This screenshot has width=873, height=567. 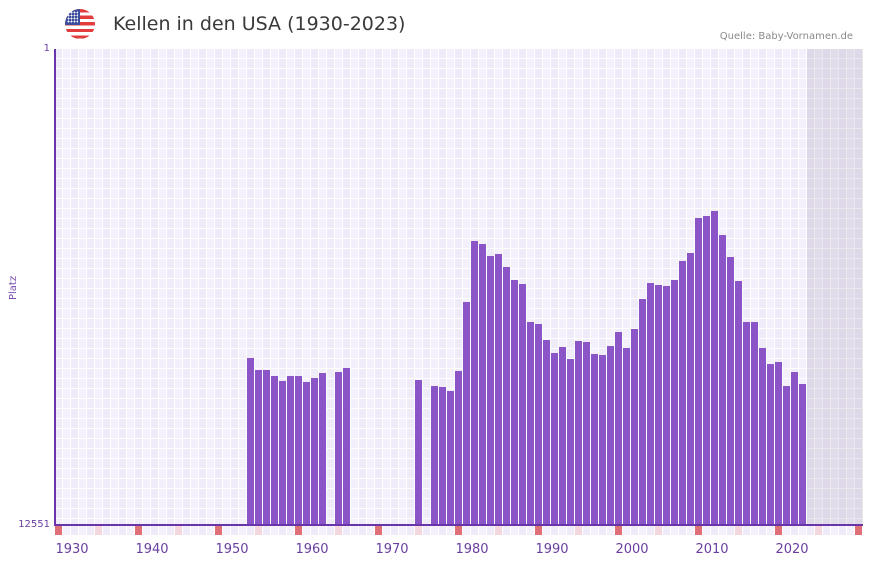 I want to click on bar-1963, so click(x=322, y=449).